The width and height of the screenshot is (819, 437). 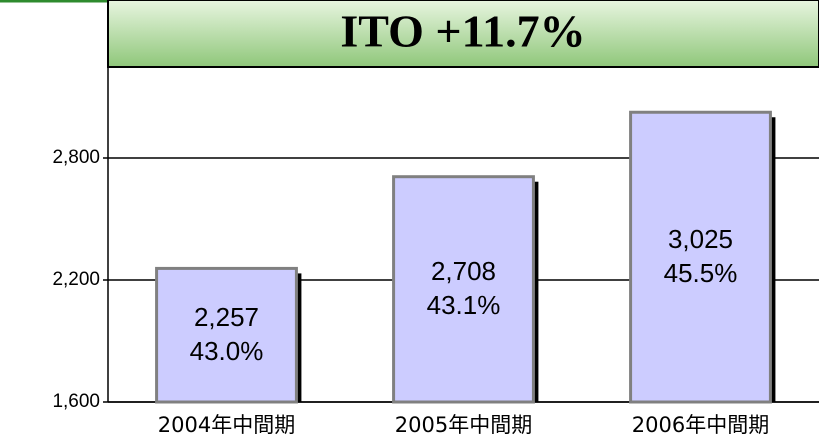 I want to click on value-label: 2,257, so click(x=226, y=317).